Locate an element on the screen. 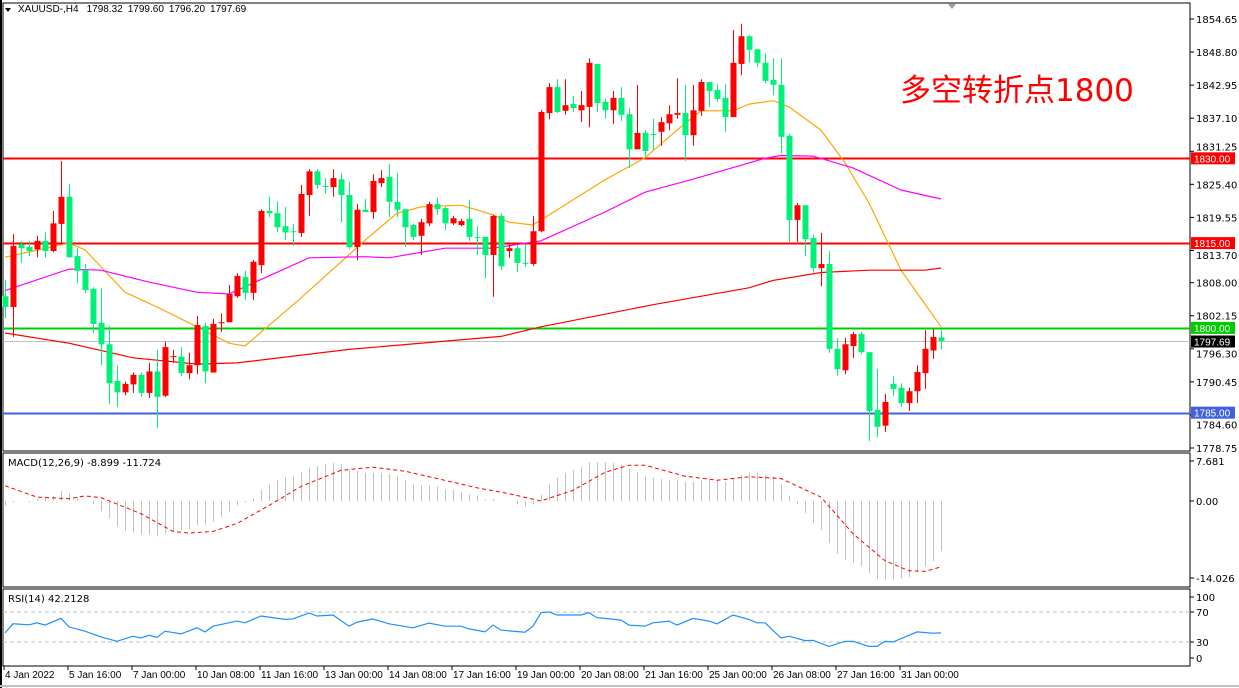 The image size is (1239, 688). time-tick-label: 5 Jan 16:00 is located at coordinates (95, 675).